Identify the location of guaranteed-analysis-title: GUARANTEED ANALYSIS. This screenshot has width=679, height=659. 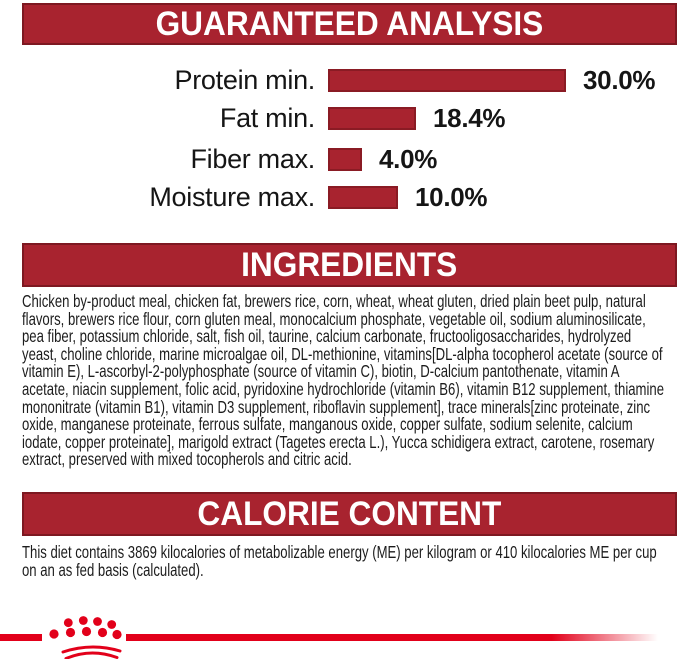
(349, 24).